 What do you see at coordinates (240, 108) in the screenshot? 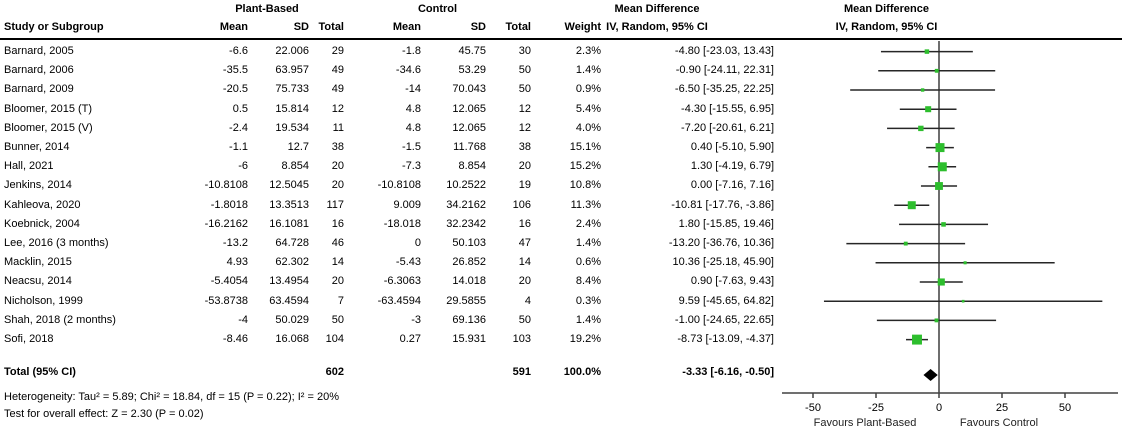
I see `pb-mean-cell: 0.5` at bounding box center [240, 108].